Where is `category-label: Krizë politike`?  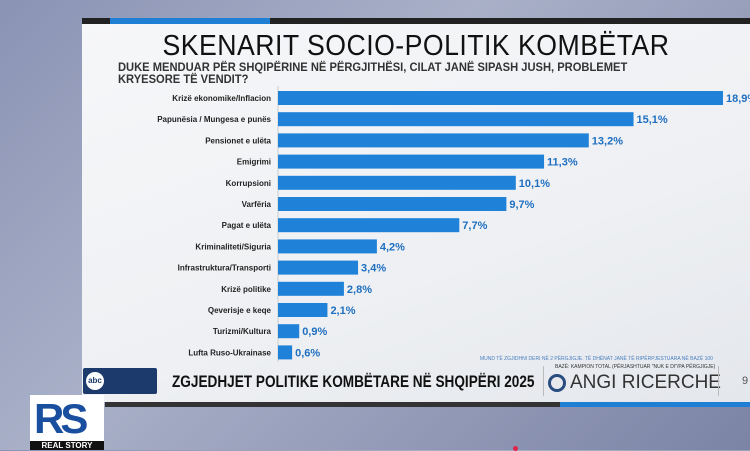 category-label: Krizë politike is located at coordinates (246, 289).